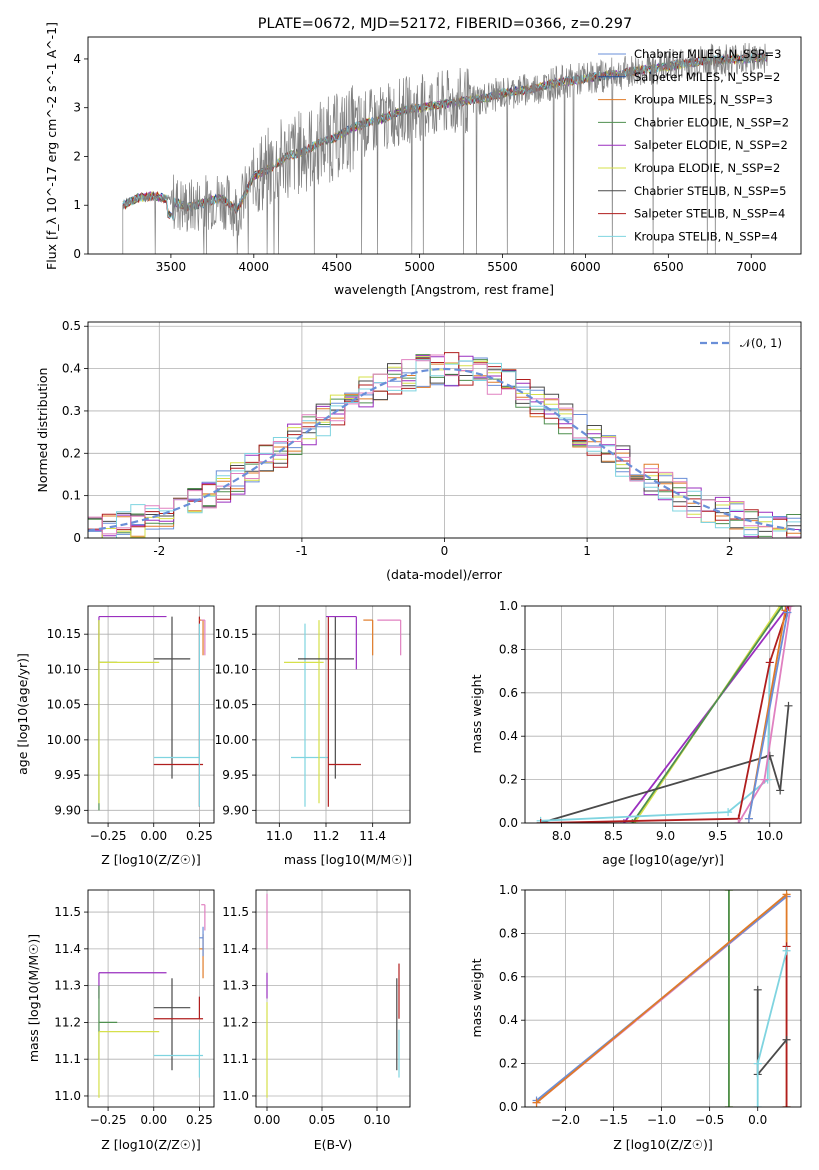 The width and height of the screenshot is (819, 1170). I want to click on y-axis-label: mass [log10(M/M☉)], so click(33, 998).